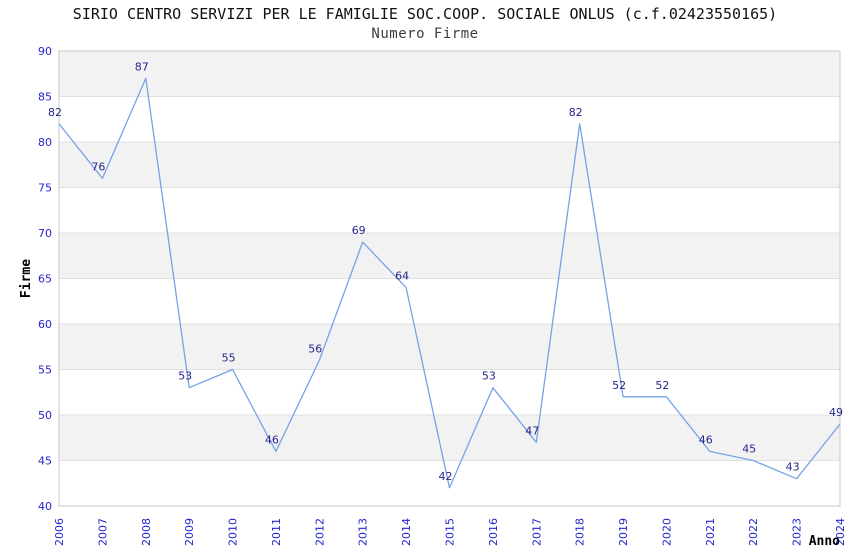 Image resolution: width=850 pixels, height=550 pixels. I want to click on y-axis-tick-labels: 40 45 50 55 60 65 70 75 80 85 90, so click(45, 279).